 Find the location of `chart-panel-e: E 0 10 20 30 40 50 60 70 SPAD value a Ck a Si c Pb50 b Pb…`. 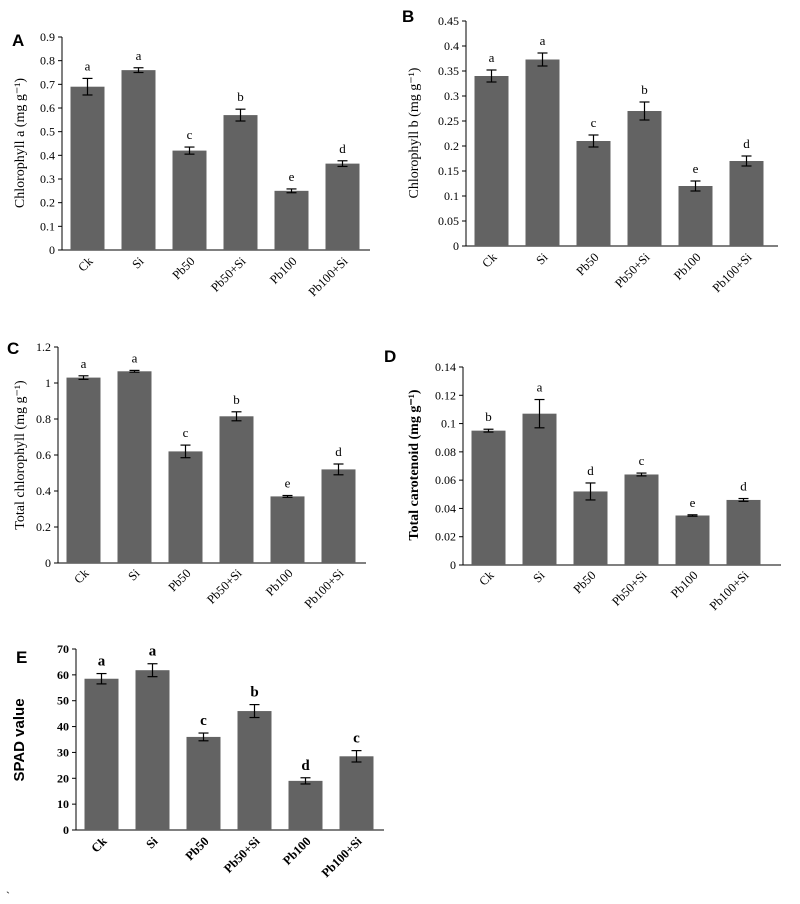

chart-panel-e: E 0 10 20 30 40 50 60 70 SPAD value a Ck a Si c Pb50 b Pb… is located at coordinates (197, 761).